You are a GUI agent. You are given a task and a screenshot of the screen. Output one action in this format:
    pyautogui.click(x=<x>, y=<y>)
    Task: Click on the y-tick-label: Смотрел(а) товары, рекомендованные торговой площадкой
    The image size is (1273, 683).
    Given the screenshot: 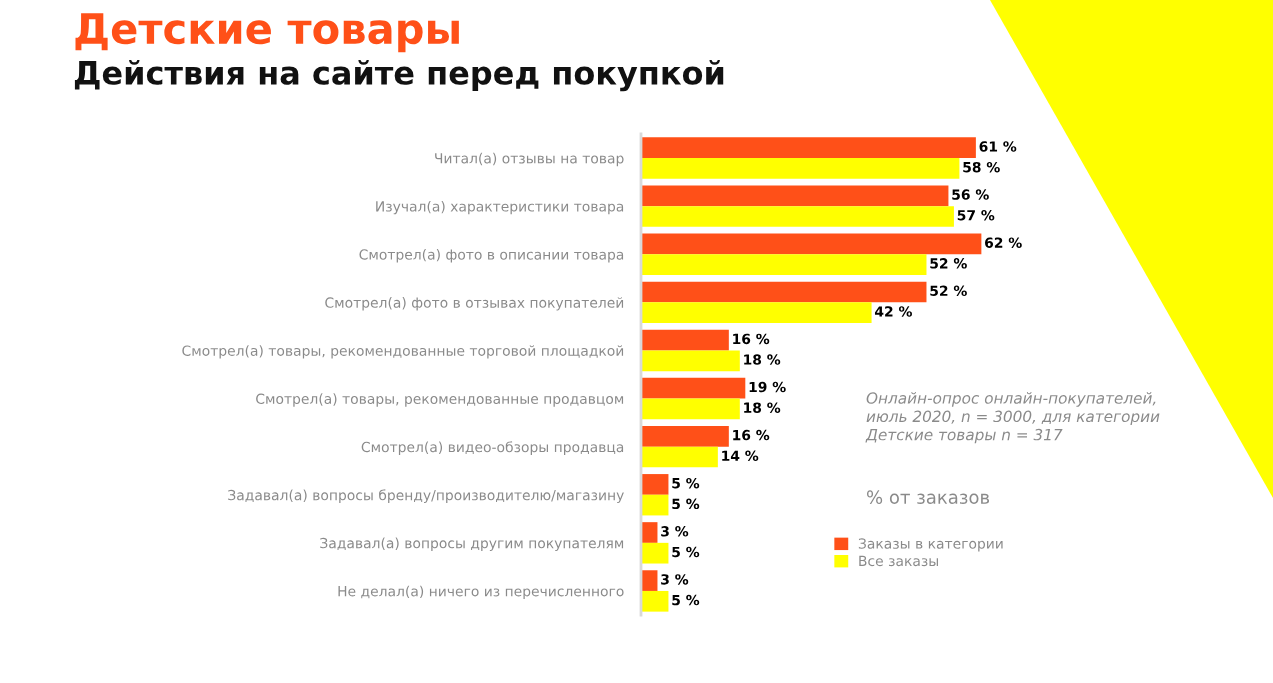 What is the action you would take?
    pyautogui.click(x=403, y=352)
    